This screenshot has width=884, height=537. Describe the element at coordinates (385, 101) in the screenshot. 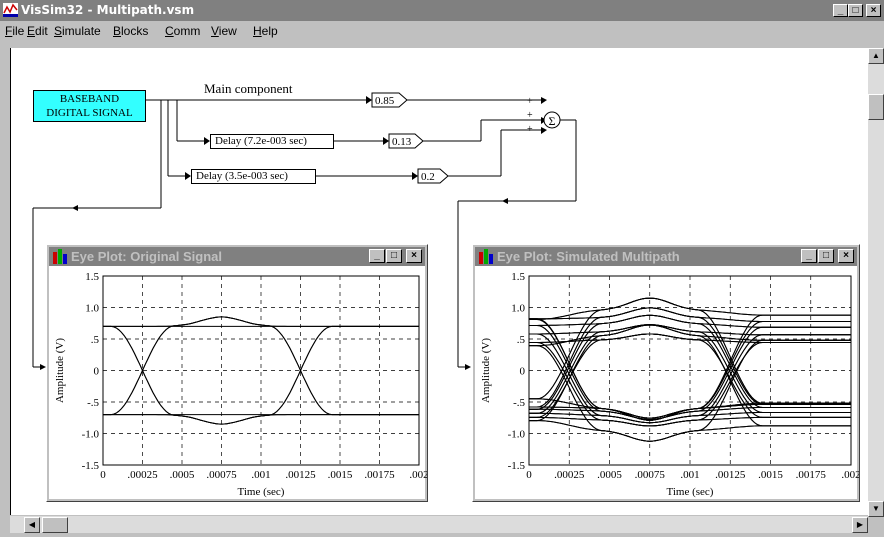

I see `gain-main-label: 0.85` at that location.